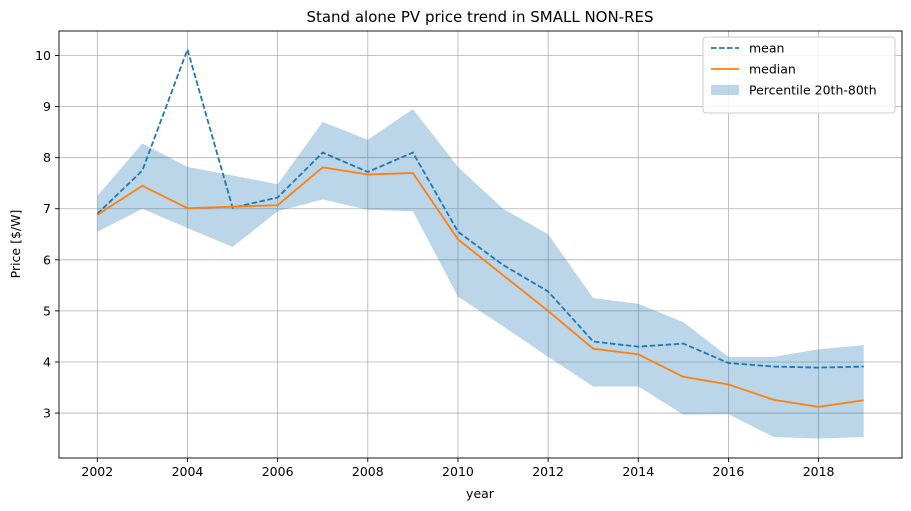 This screenshot has height=511, width=911. I want to click on y-tick-label-9: 9, so click(47, 106).